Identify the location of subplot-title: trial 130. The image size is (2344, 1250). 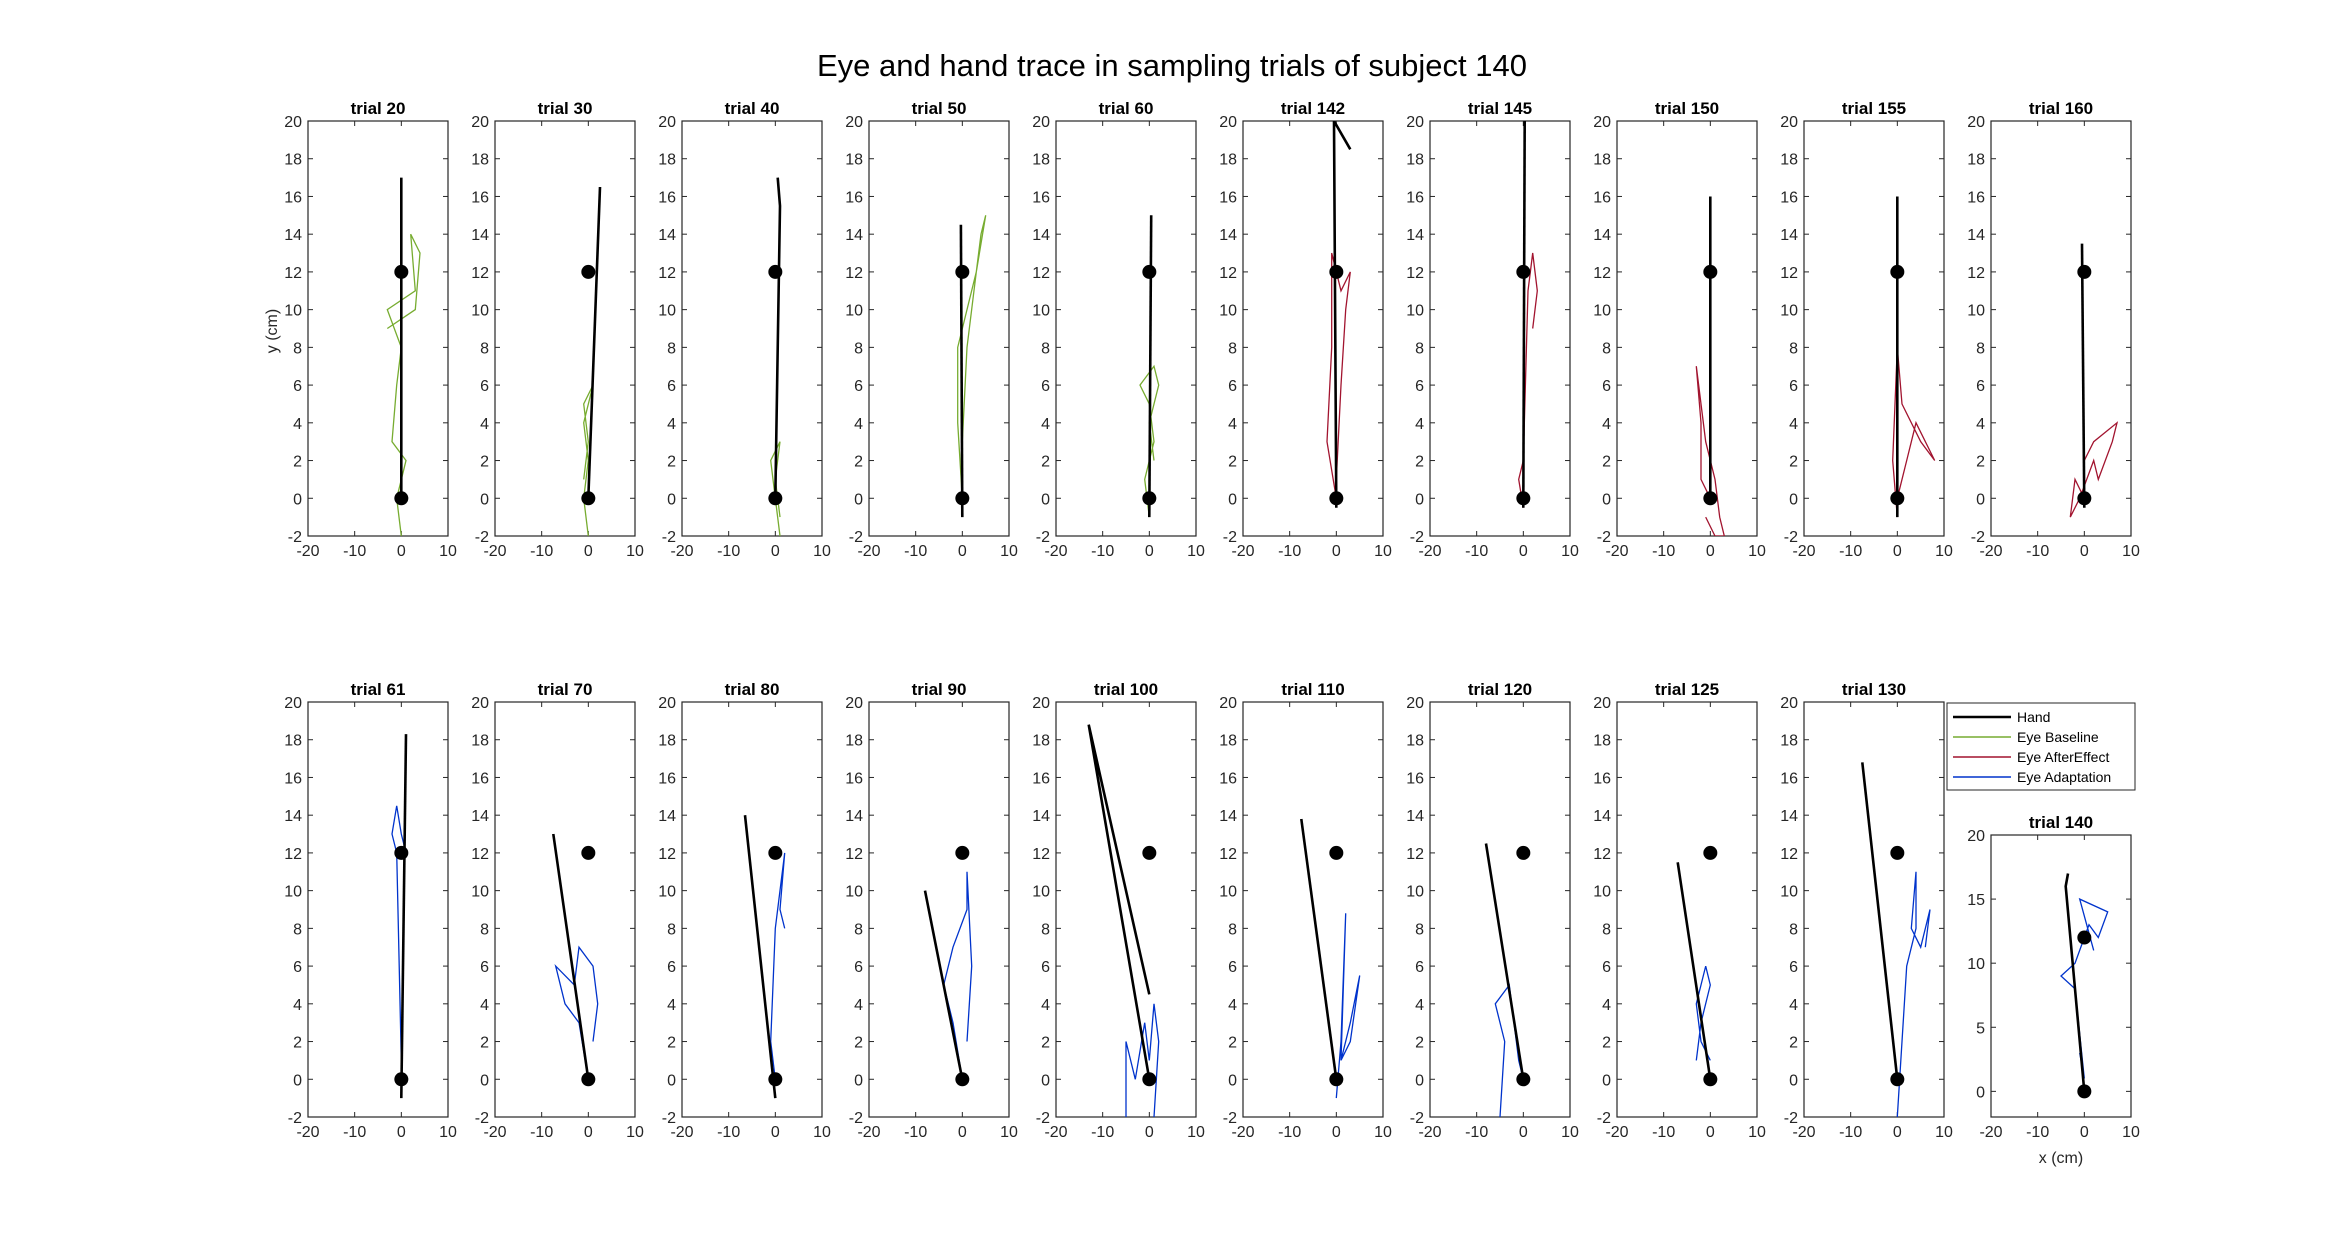
(1874, 689).